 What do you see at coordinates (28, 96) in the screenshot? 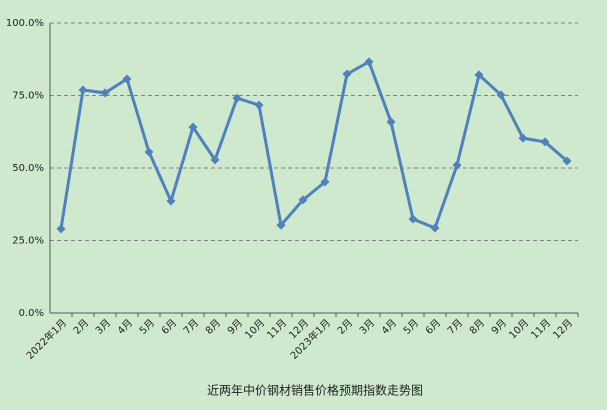
I see `y-tick-label: 75.0%` at bounding box center [28, 96].